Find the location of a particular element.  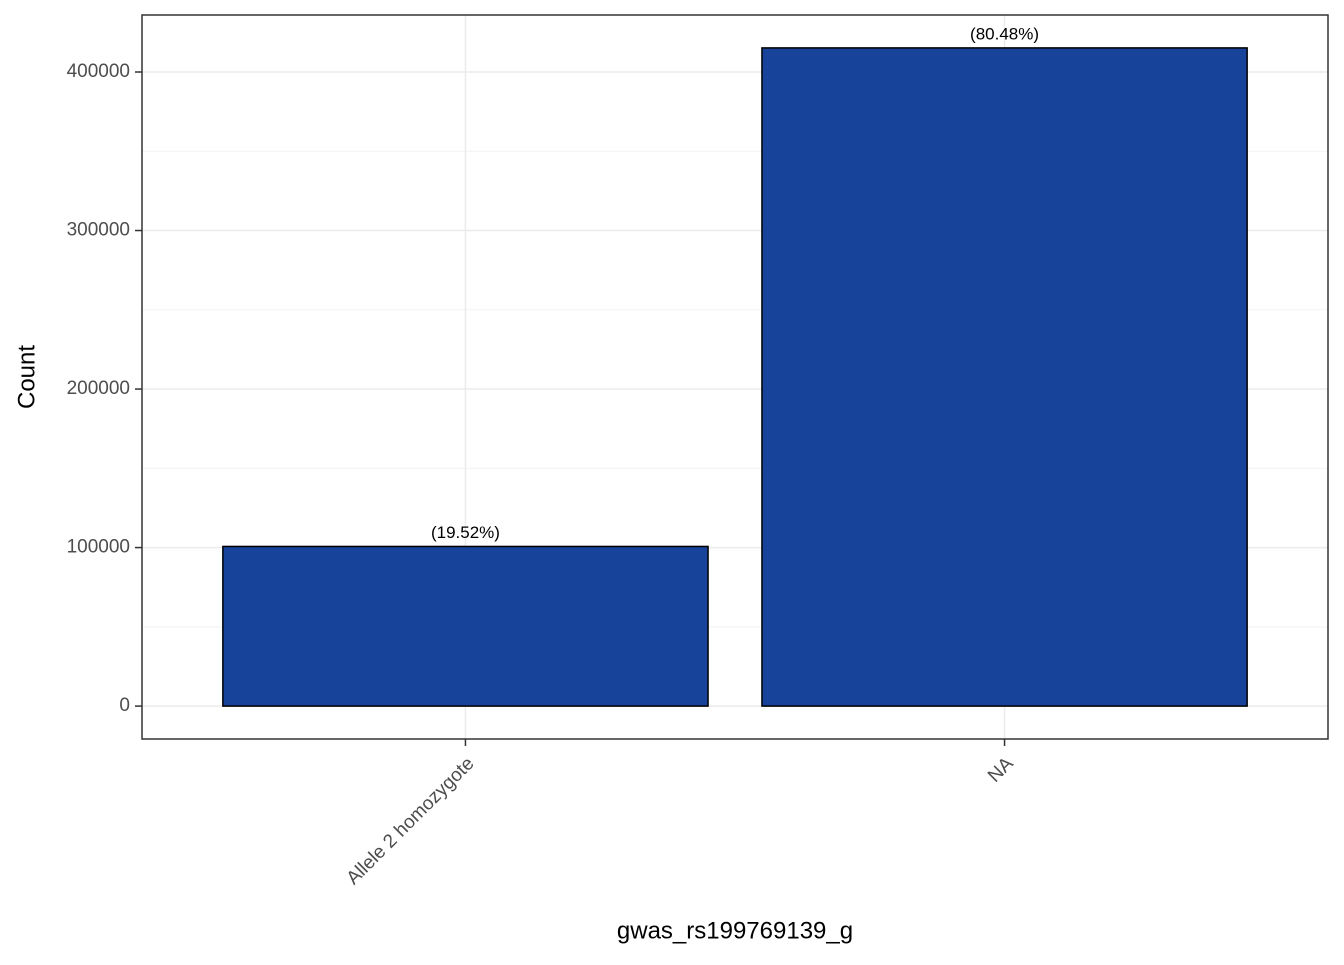

bar is located at coordinates (465, 626).